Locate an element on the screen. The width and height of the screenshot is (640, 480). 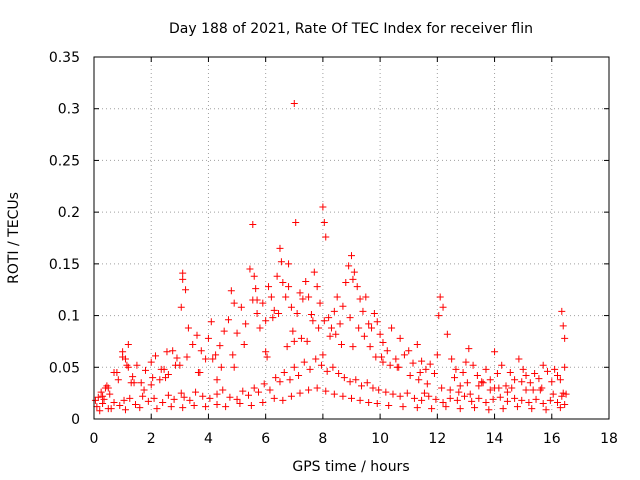
x-tick-label: 16 is located at coordinates (552, 439).